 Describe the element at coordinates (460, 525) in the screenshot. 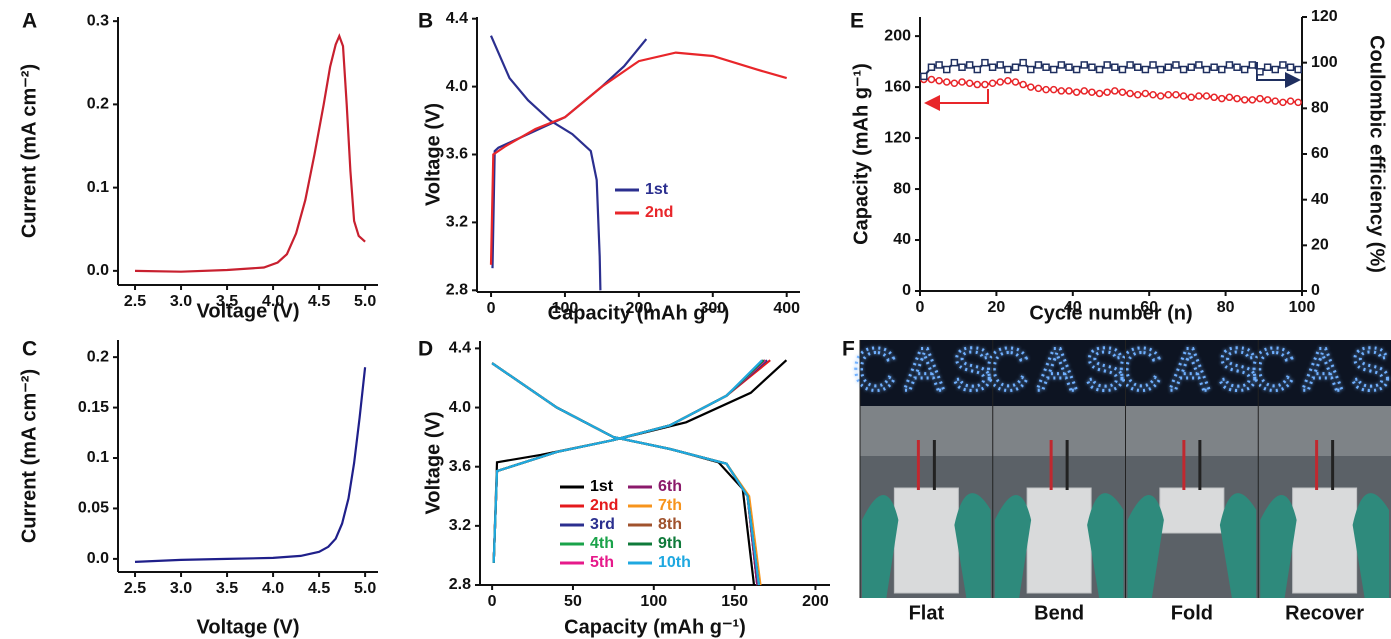

I see `y-tick-label: 3.2` at that location.